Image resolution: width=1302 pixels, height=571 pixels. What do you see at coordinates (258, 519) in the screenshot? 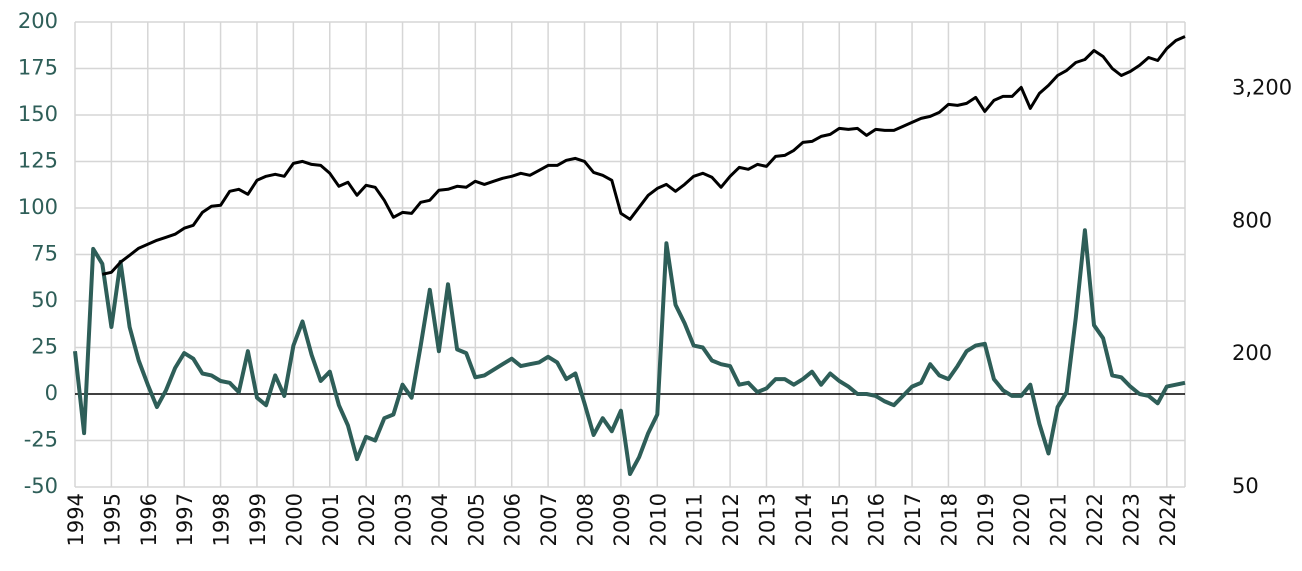
I see `x-tick-label: 1999` at bounding box center [258, 519].